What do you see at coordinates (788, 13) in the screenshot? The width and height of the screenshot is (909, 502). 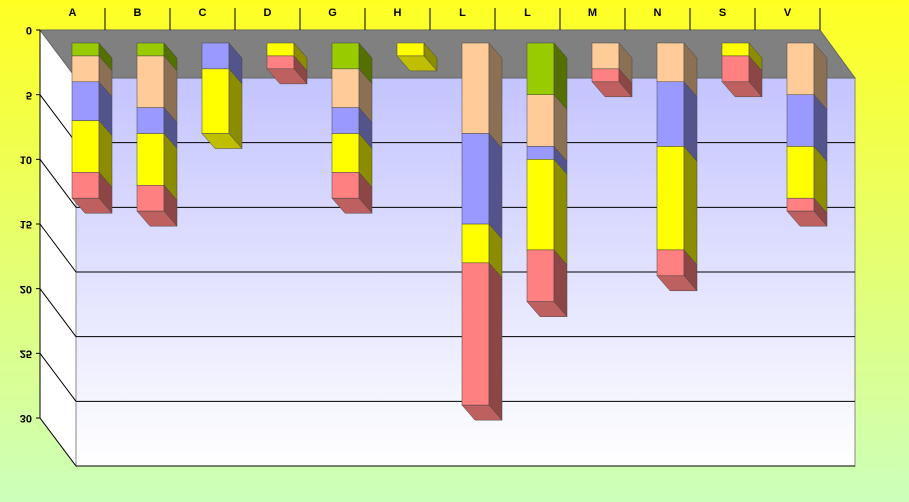 I see `x-tick-label: V` at bounding box center [788, 13].